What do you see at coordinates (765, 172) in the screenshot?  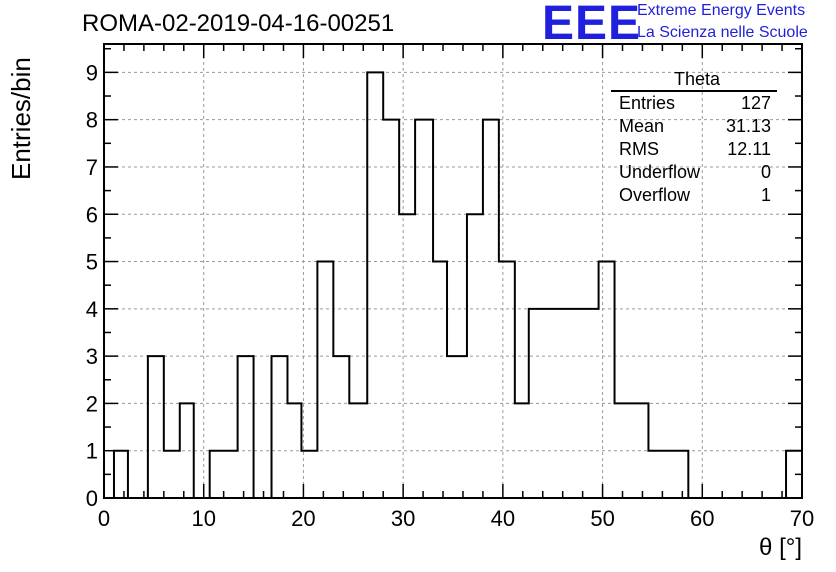 I see `stats-value: 0` at bounding box center [765, 172].